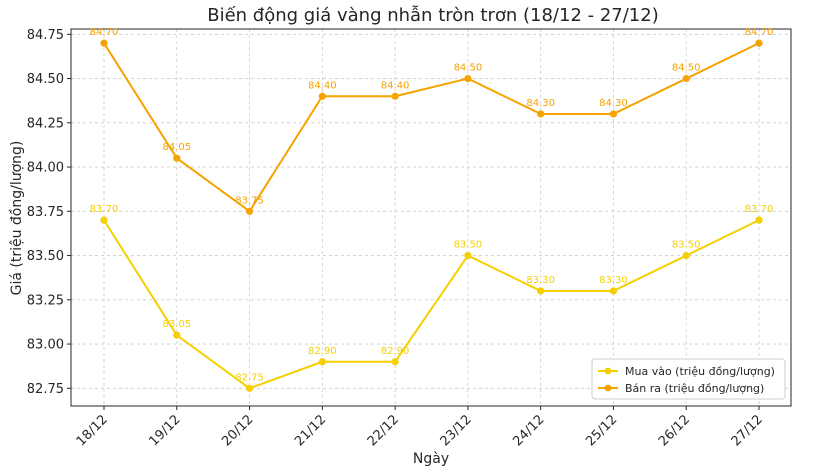 This screenshot has width=825, height=474. What do you see at coordinates (310, 430) in the screenshot?
I see `x-tick-label: 21/12` at bounding box center [310, 430].